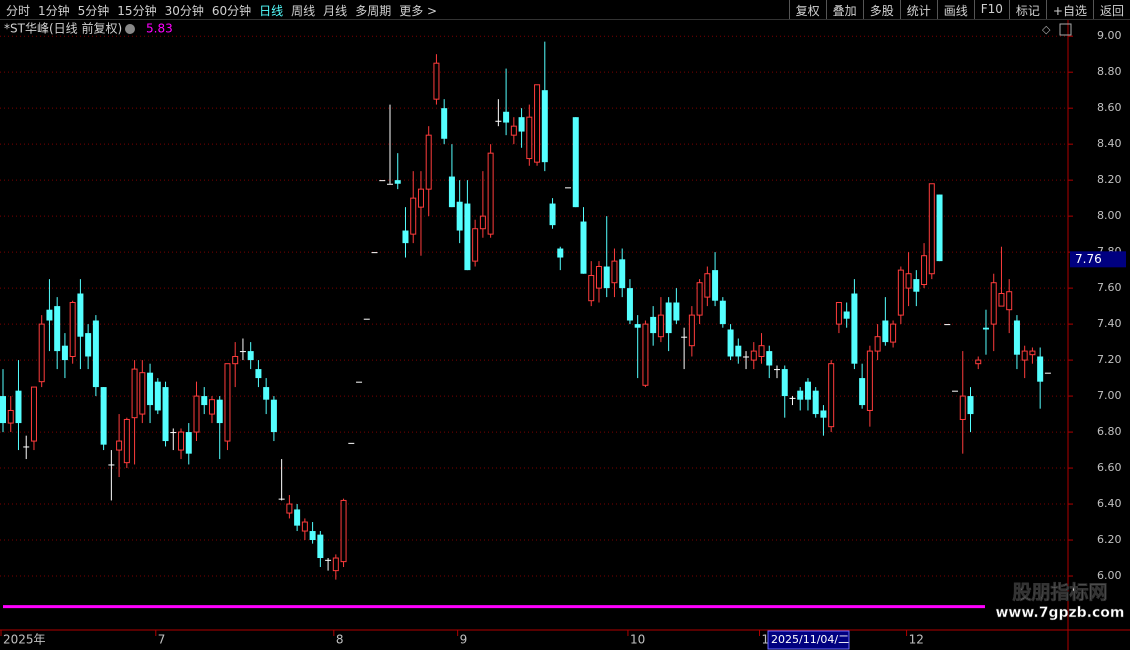 The image size is (1130, 650). I want to click on y-tick-label: 6.00, so click(1109, 575).